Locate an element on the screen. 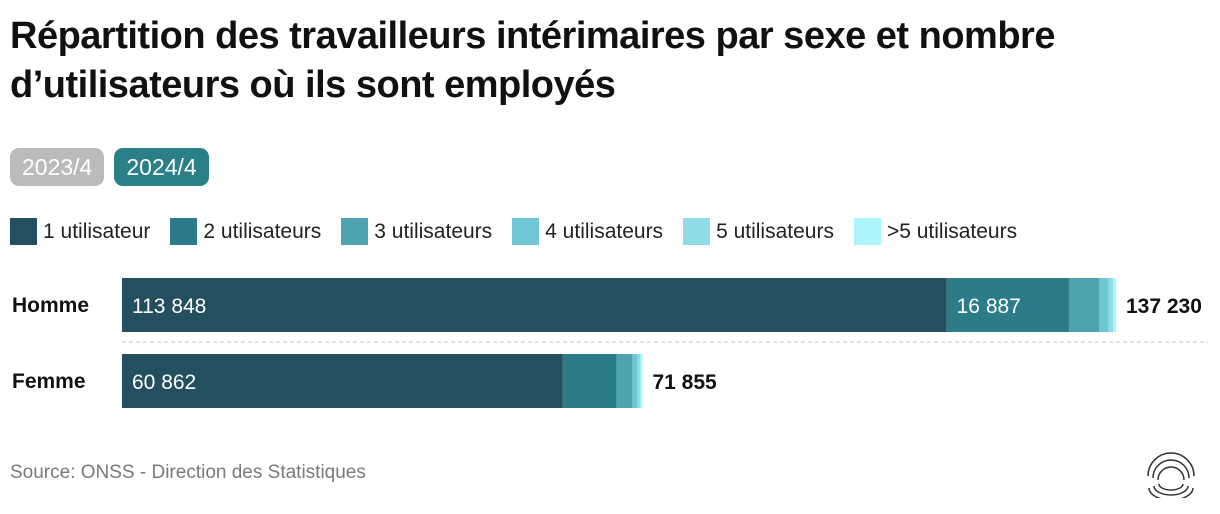 This screenshot has height=514, width=1220. legend-item: 3 utilisateurs is located at coordinates (416, 231).